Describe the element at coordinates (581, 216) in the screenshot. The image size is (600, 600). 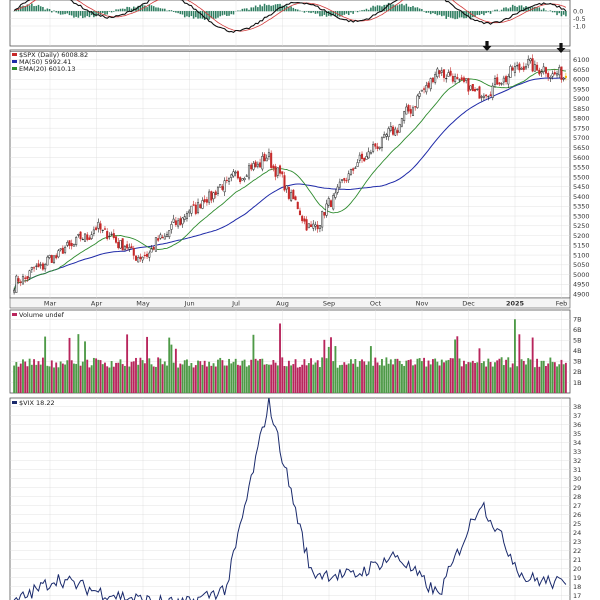
I see `price-tick-label: 5300` at that location.